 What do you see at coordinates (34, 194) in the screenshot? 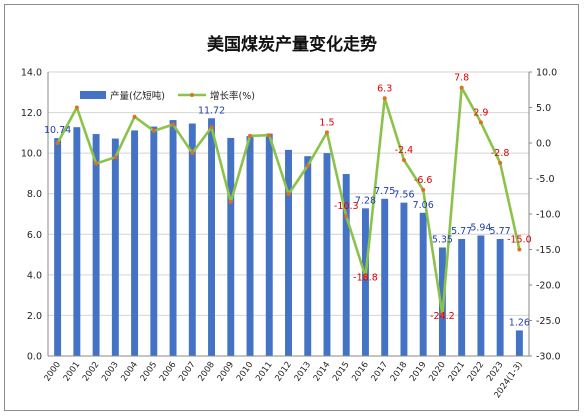
I see `left-axis-tick-label: 8.0` at bounding box center [34, 194].